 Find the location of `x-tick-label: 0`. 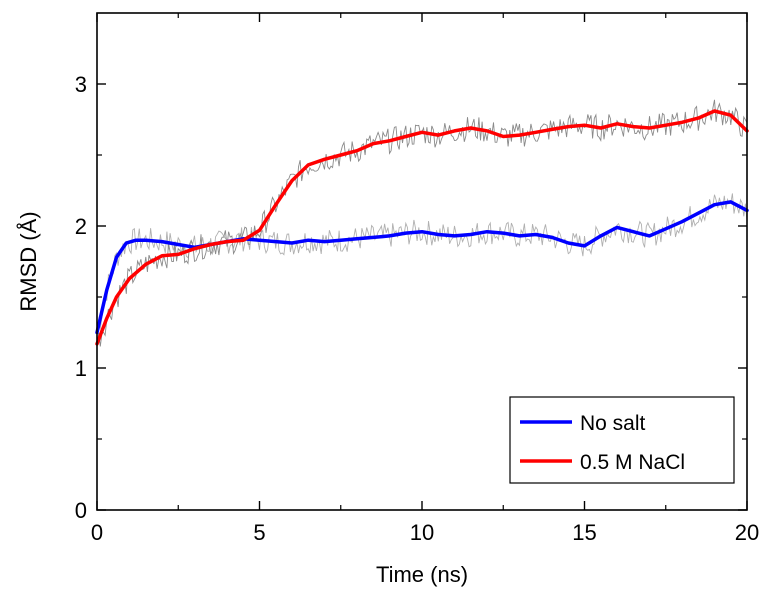

x-tick-label: 0 is located at coordinates (97, 532).